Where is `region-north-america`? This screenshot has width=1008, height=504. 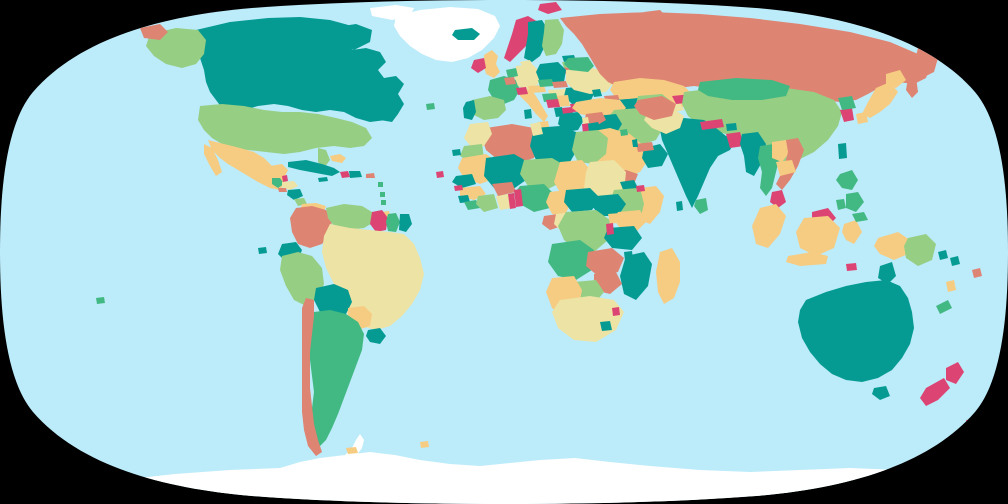 region-north-america is located at coordinates (272, 103).